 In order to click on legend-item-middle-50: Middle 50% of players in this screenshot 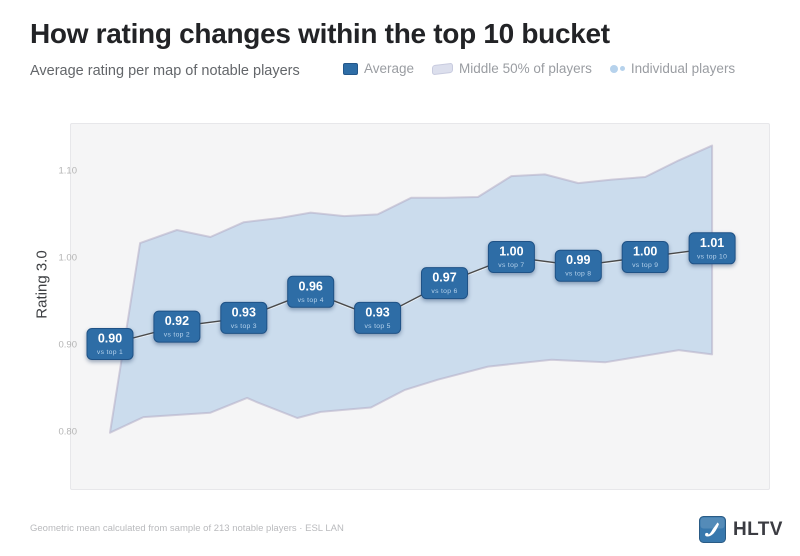, I will do `click(512, 68)`.